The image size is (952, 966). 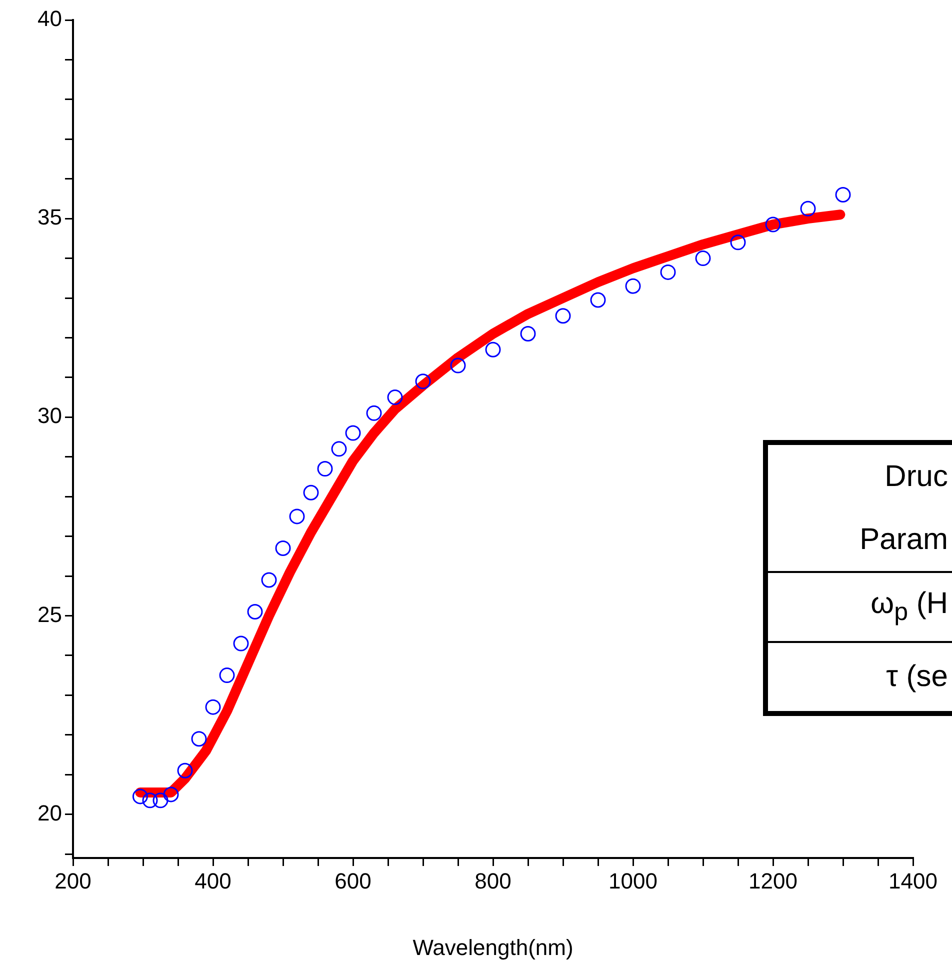 What do you see at coordinates (773, 881) in the screenshot?
I see `x-tick-label: 1200` at bounding box center [773, 881].